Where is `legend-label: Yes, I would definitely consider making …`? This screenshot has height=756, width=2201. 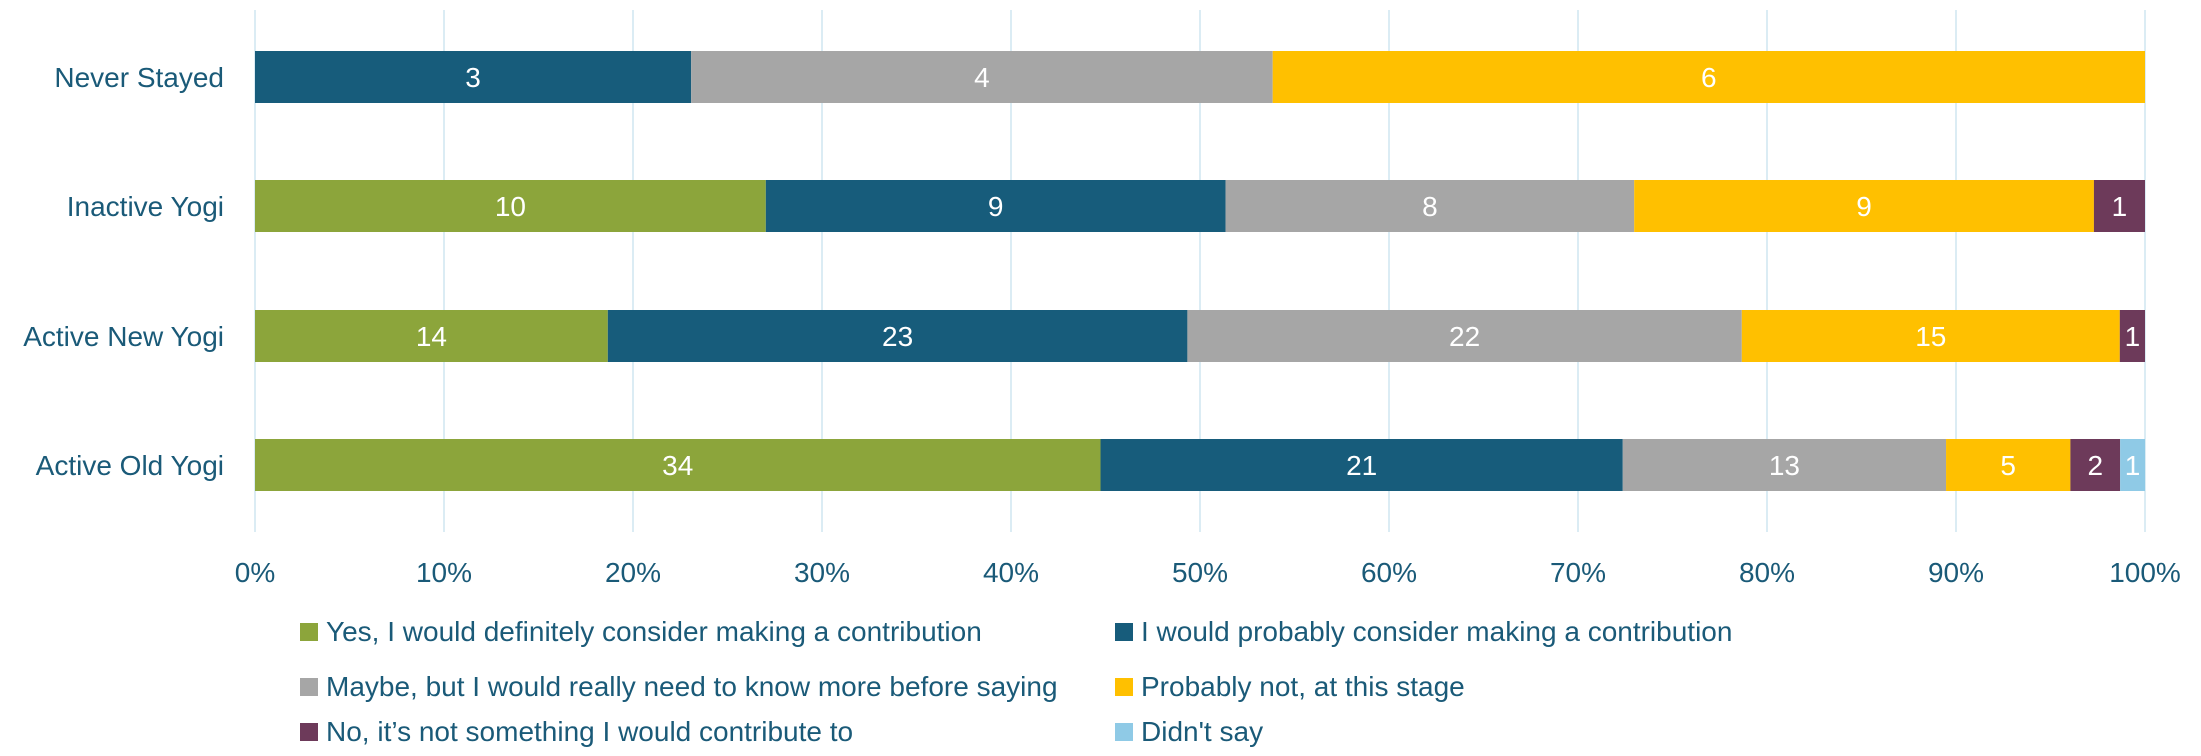
legend-label: Yes, I would definitely consider making … is located at coordinates (654, 631).